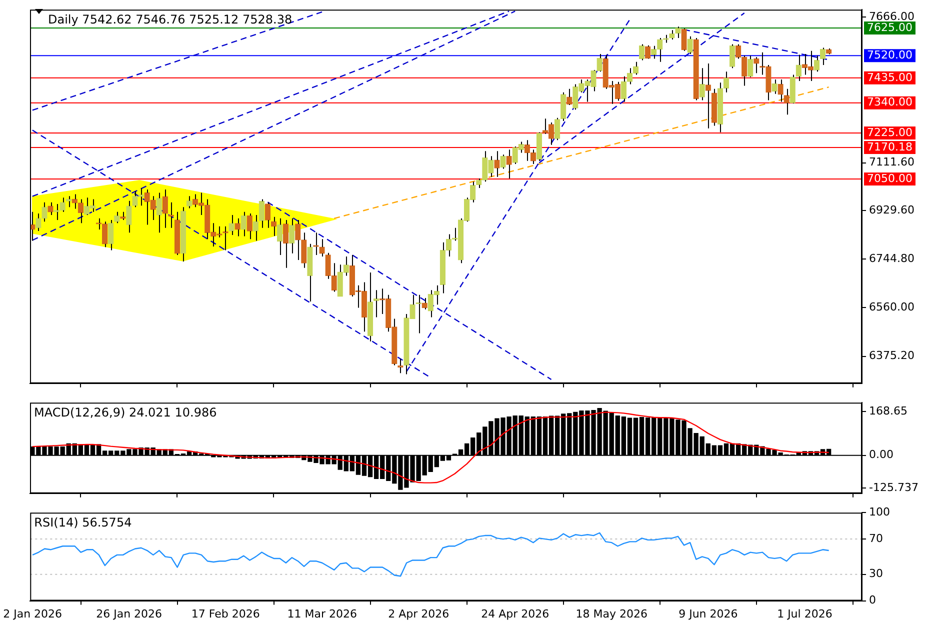 The image size is (936, 624). Describe the element at coordinates (515, 613) in the screenshot. I see `x-tick-label: 24 Apr 2026` at that location.